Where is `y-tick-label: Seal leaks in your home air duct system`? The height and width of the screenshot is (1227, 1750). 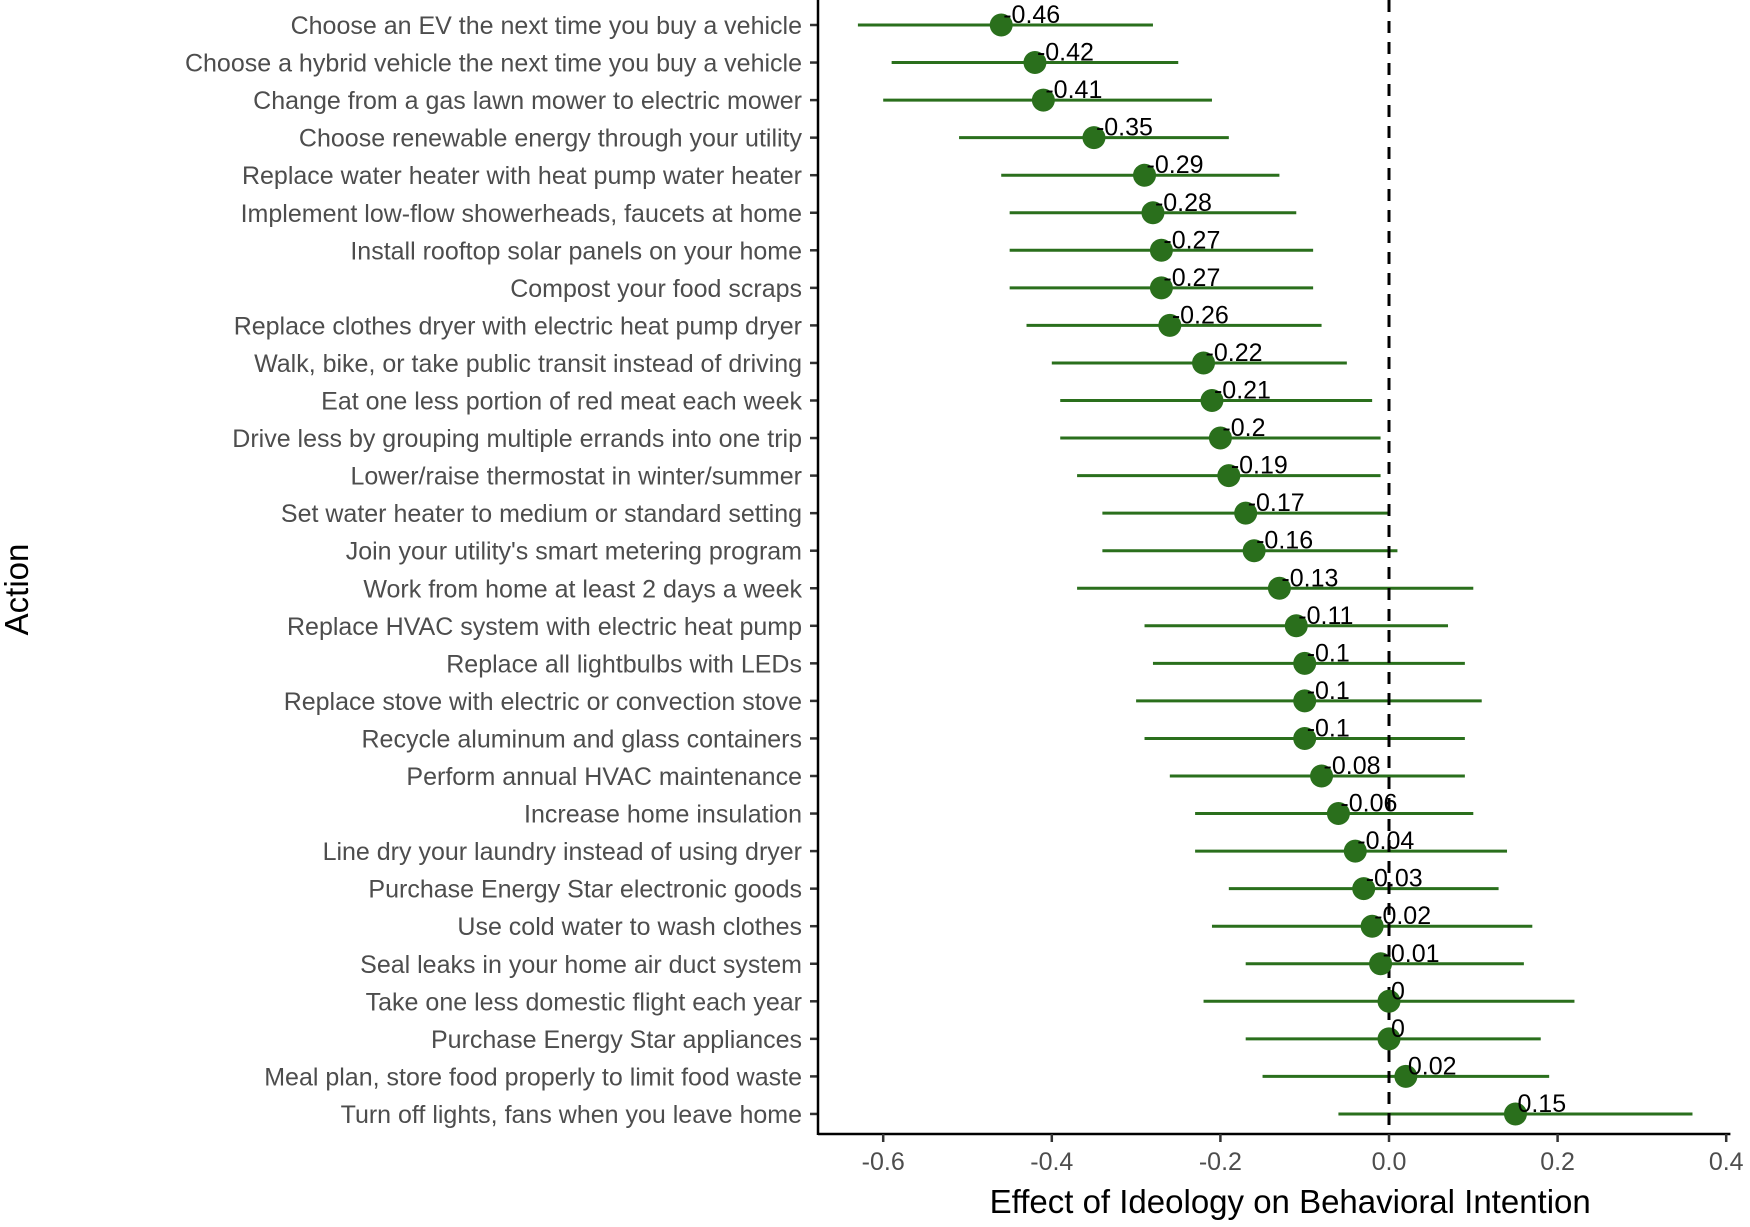 y-tick-label: Seal leaks in your home air duct system is located at coordinates (581, 965).